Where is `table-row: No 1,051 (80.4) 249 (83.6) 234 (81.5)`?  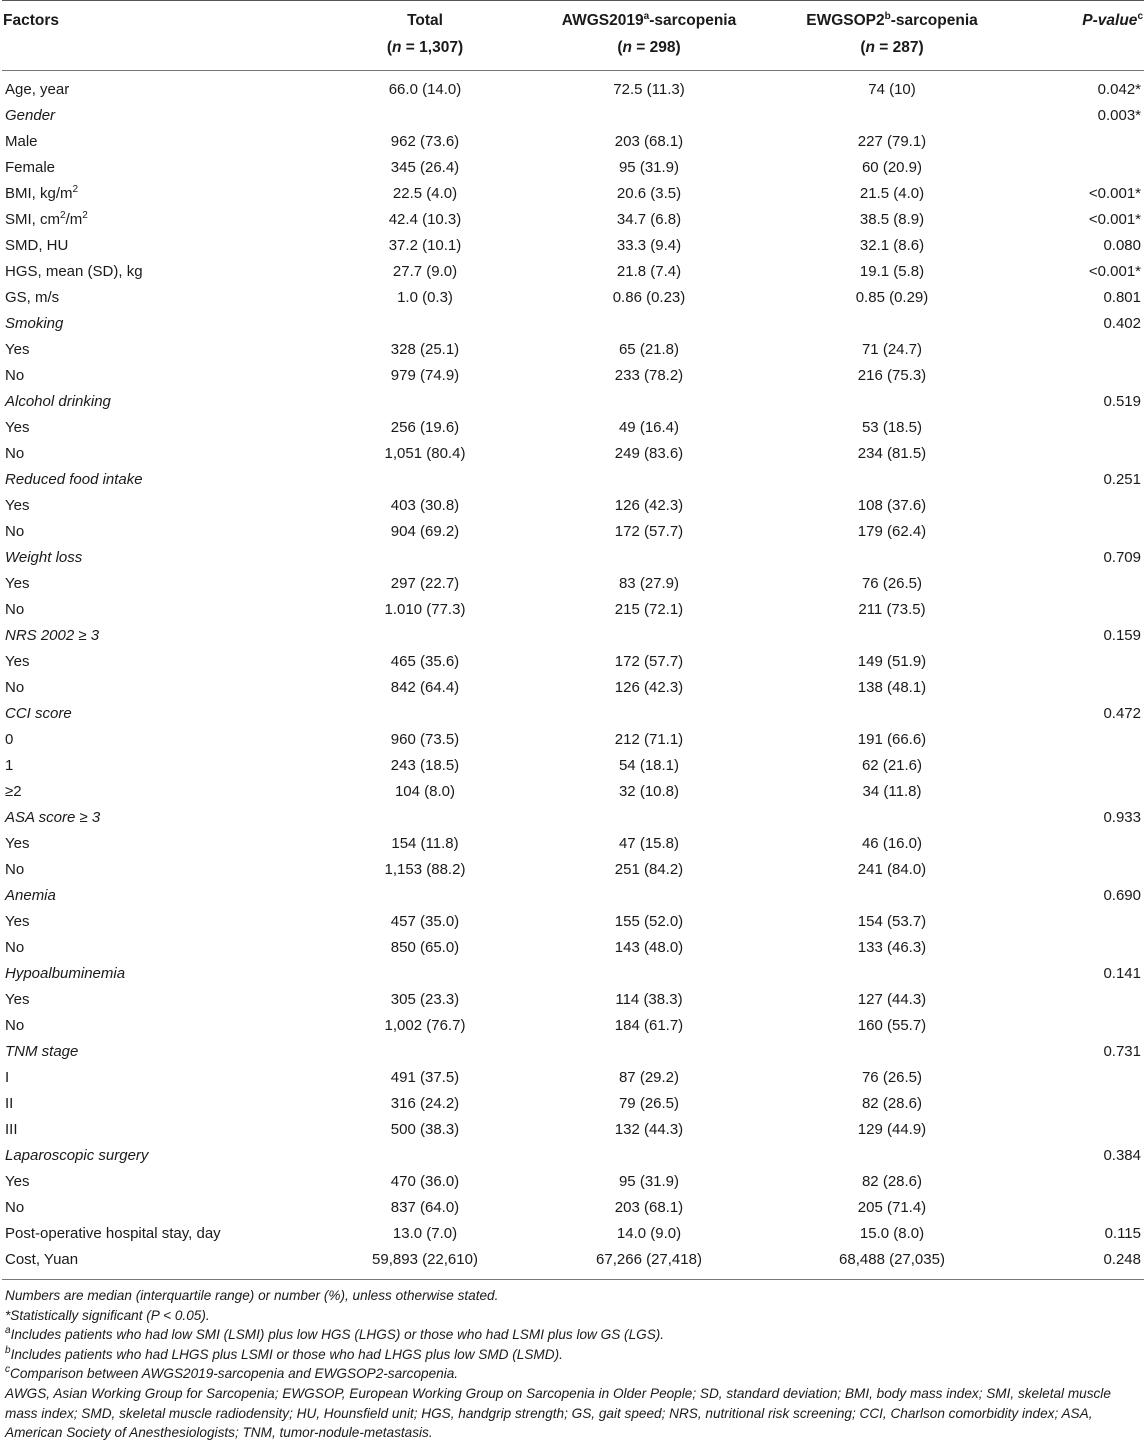 table-row: No 1,051 (80.4) 249 (83.6) 234 (81.5) is located at coordinates (573, 454).